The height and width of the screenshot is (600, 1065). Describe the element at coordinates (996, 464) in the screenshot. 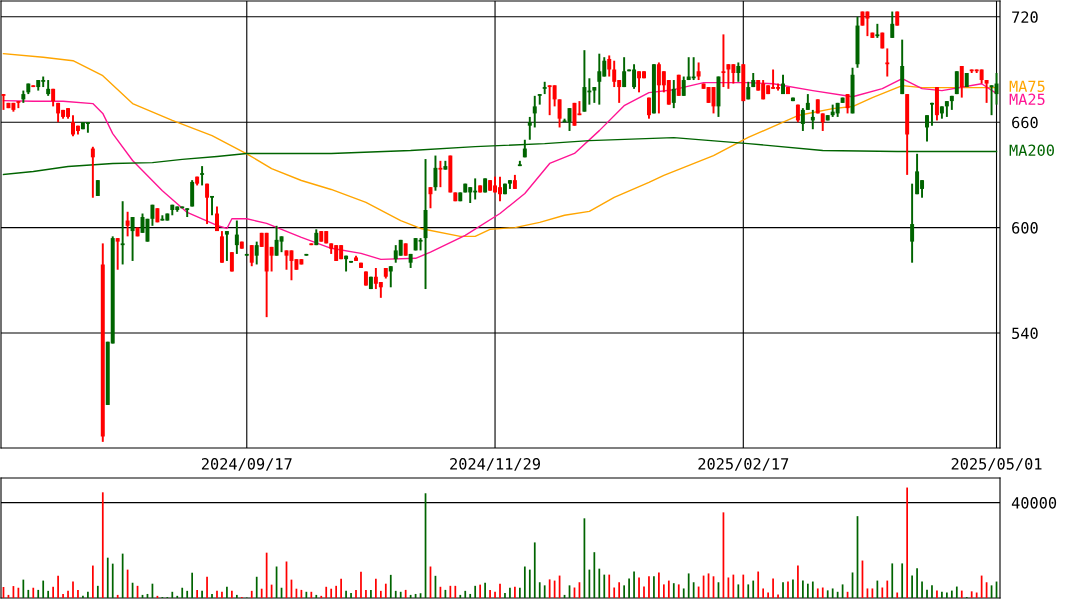

I see `x-tick-label: 2025/05/01` at that location.